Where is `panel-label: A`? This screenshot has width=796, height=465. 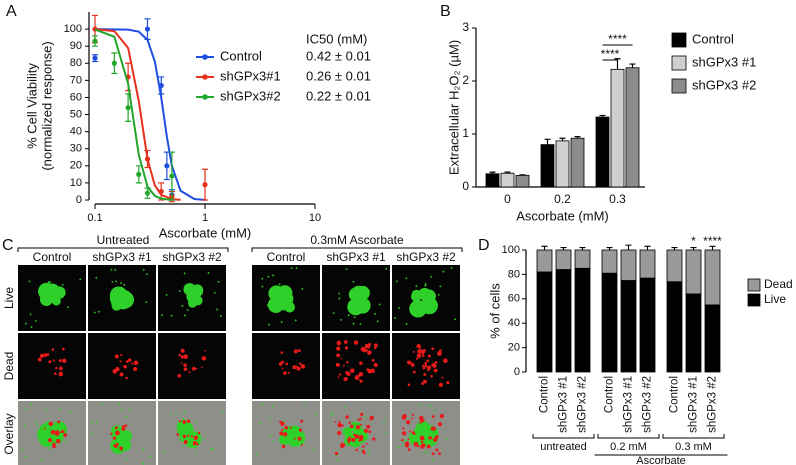
panel-label: A is located at coordinates (11, 11).